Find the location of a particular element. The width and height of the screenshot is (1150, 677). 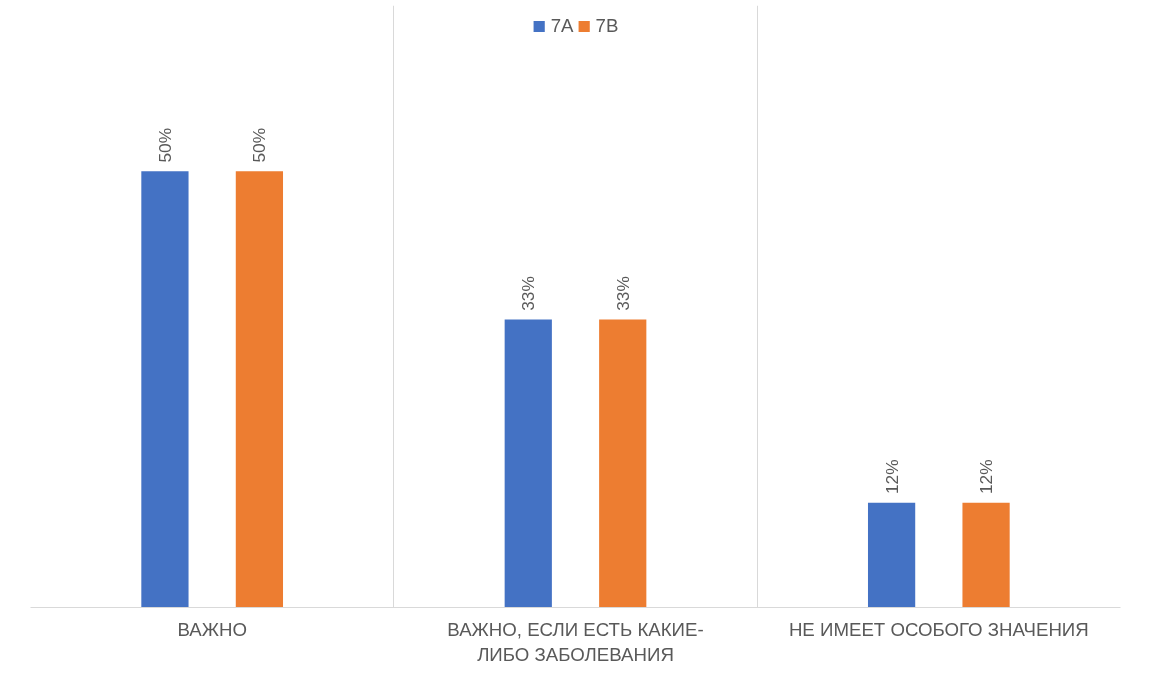

x-tick-label: ВАЖНО, ЕСЛИ ЕСТЬ КАКИЕ-ЛИБО ЗАБОЛЕВАНИЯ is located at coordinates (575, 641).